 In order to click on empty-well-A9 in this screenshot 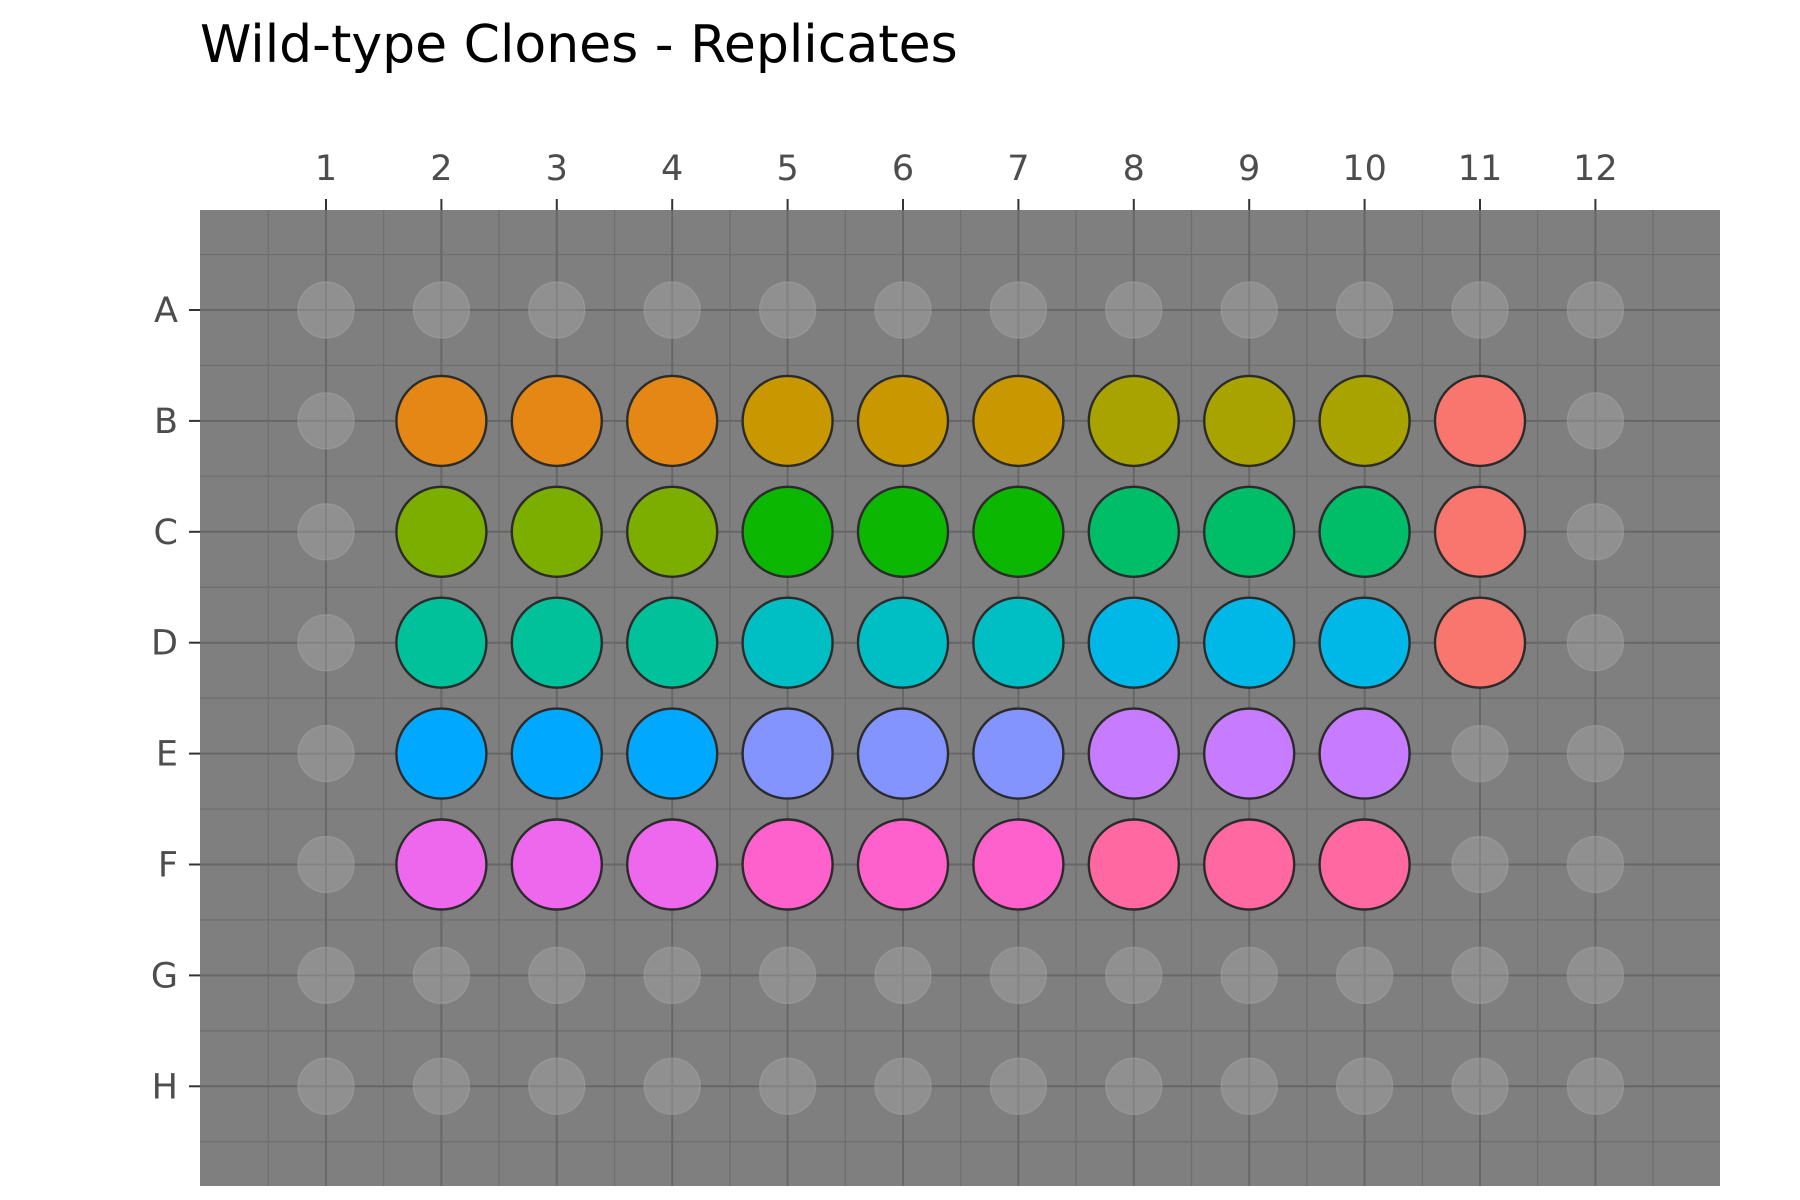, I will do `click(1249, 310)`.